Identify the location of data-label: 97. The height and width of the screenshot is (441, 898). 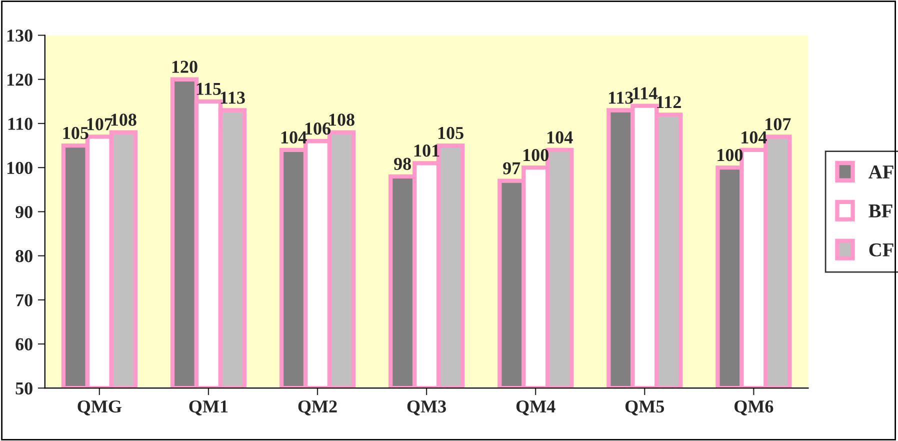
(511, 168).